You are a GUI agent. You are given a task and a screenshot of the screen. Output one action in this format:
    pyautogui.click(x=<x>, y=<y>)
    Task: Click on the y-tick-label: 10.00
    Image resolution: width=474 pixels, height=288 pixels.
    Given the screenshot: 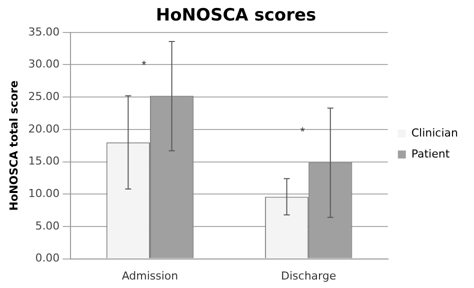 What is the action you would take?
    pyautogui.click(x=44, y=193)
    